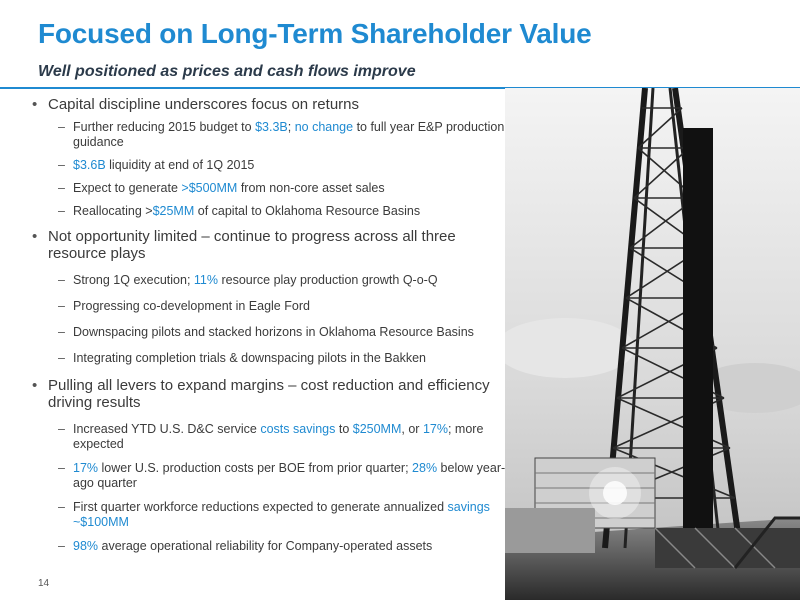 Image resolution: width=800 pixels, height=600 pixels. I want to click on bullet-text: to full year E&P production guidance, so click(289, 134).